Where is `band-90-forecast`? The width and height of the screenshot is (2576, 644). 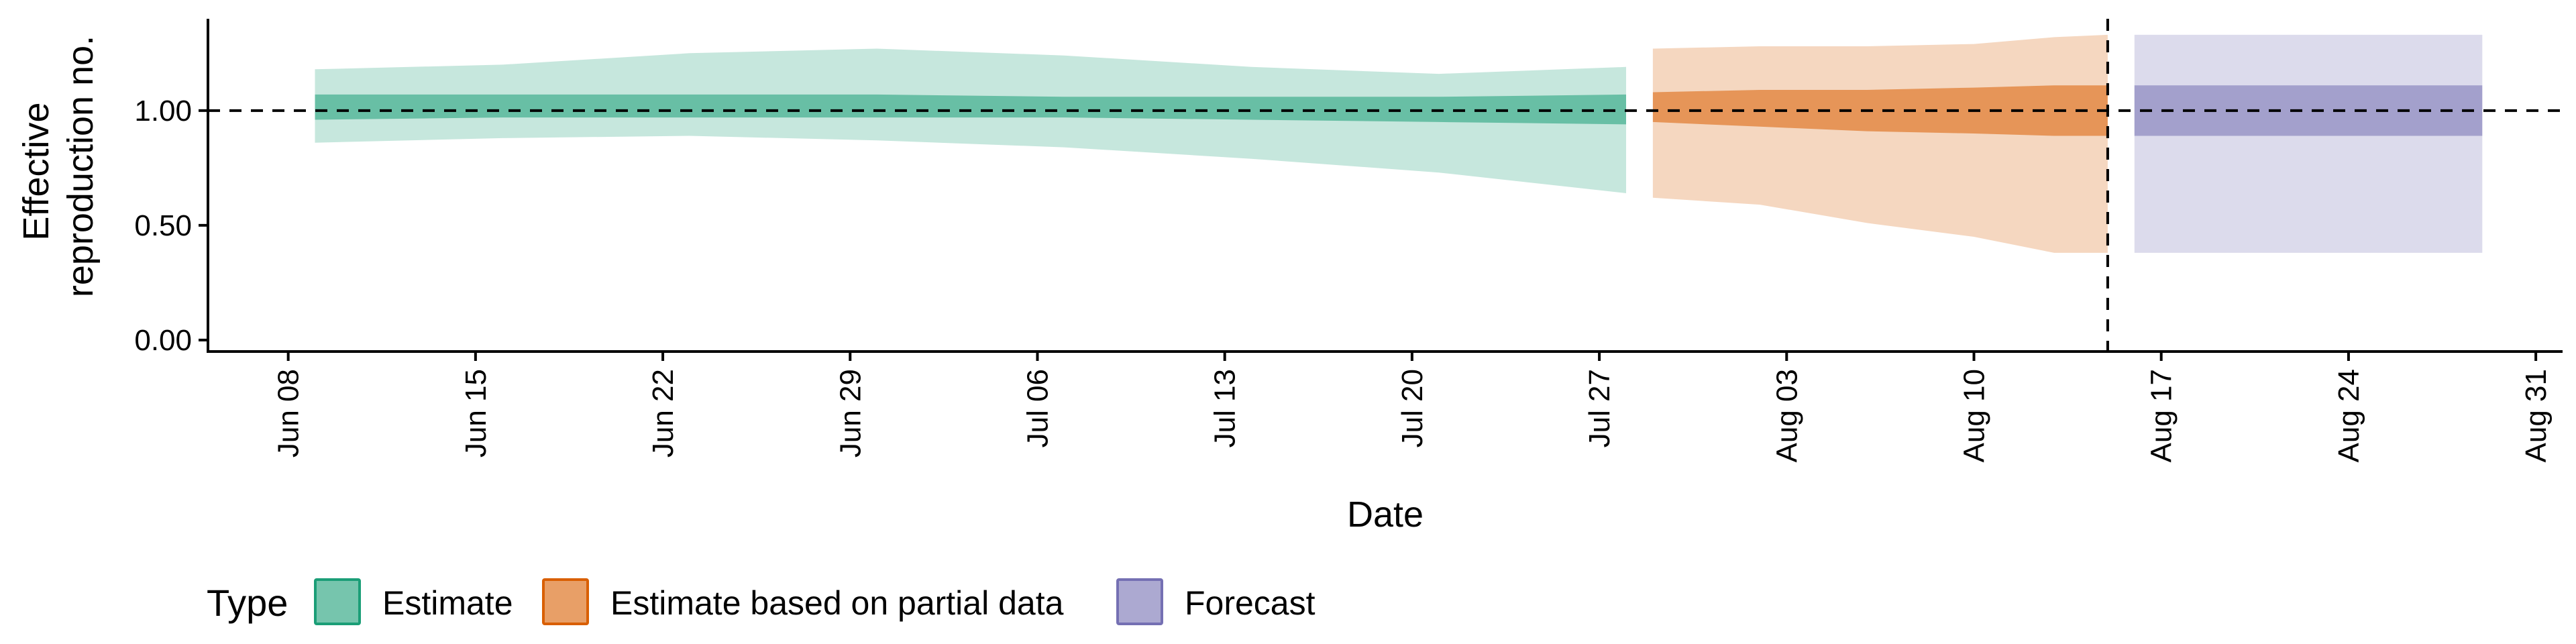
band-90-forecast is located at coordinates (2308, 143).